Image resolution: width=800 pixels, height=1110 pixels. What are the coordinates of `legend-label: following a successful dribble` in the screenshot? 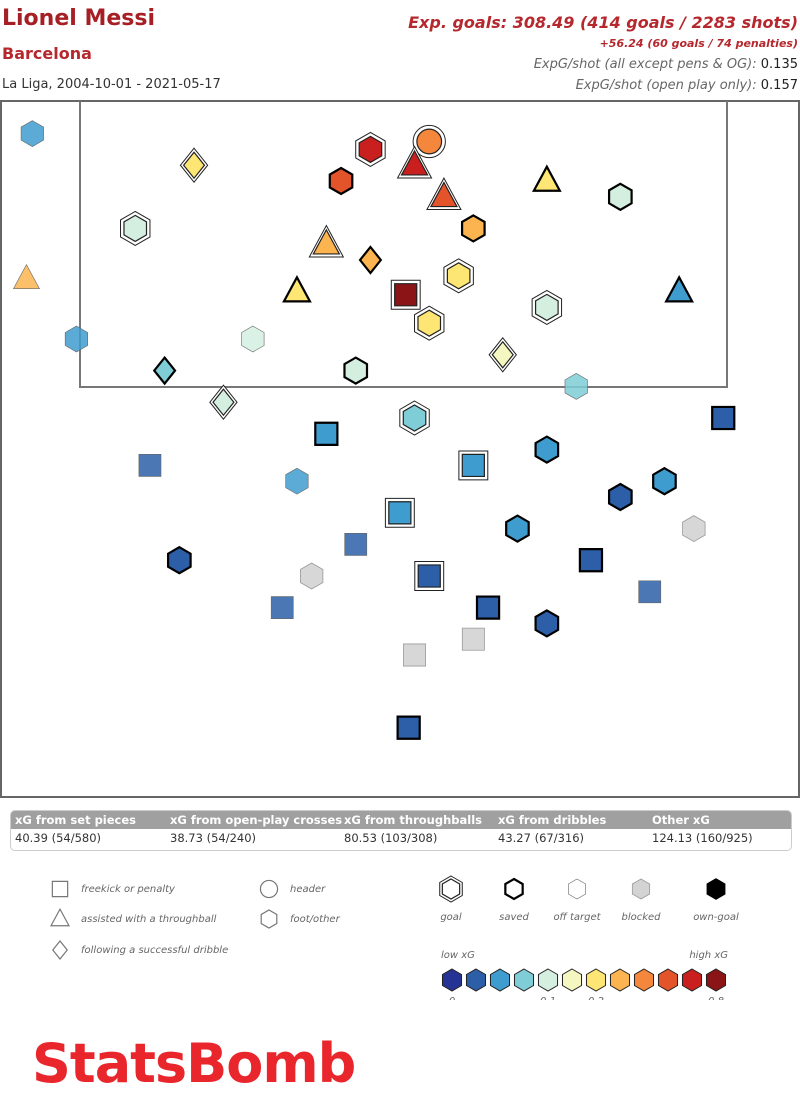 It's located at (154, 950).